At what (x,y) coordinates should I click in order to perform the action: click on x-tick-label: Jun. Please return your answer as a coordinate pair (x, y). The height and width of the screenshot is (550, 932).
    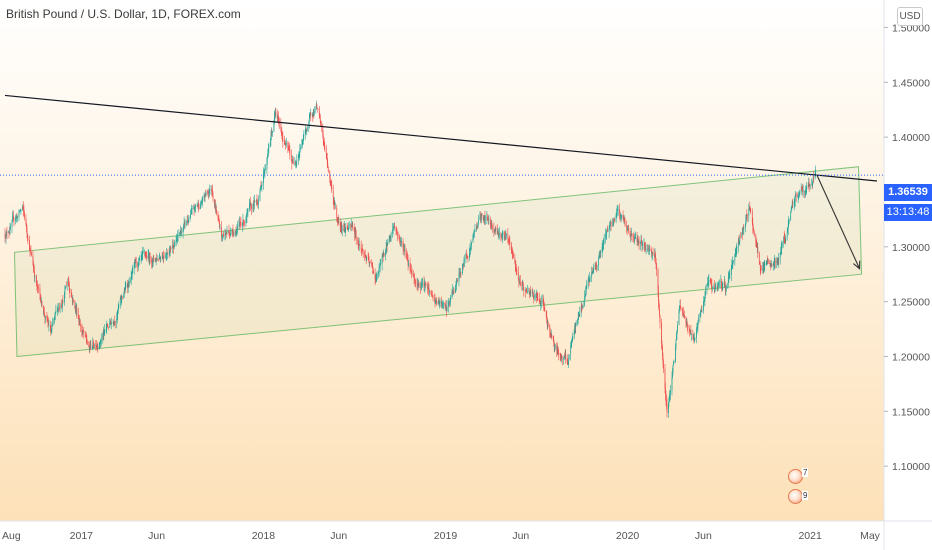
    Looking at the image, I should click on (520, 536).